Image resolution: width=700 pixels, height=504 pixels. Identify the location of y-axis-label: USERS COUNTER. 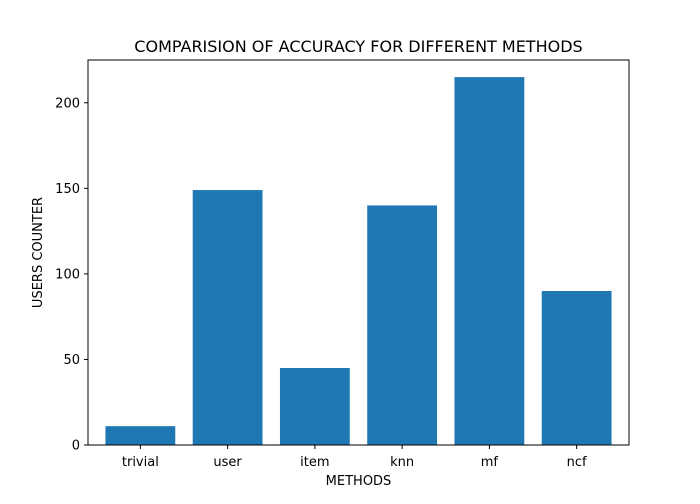
(38, 252).